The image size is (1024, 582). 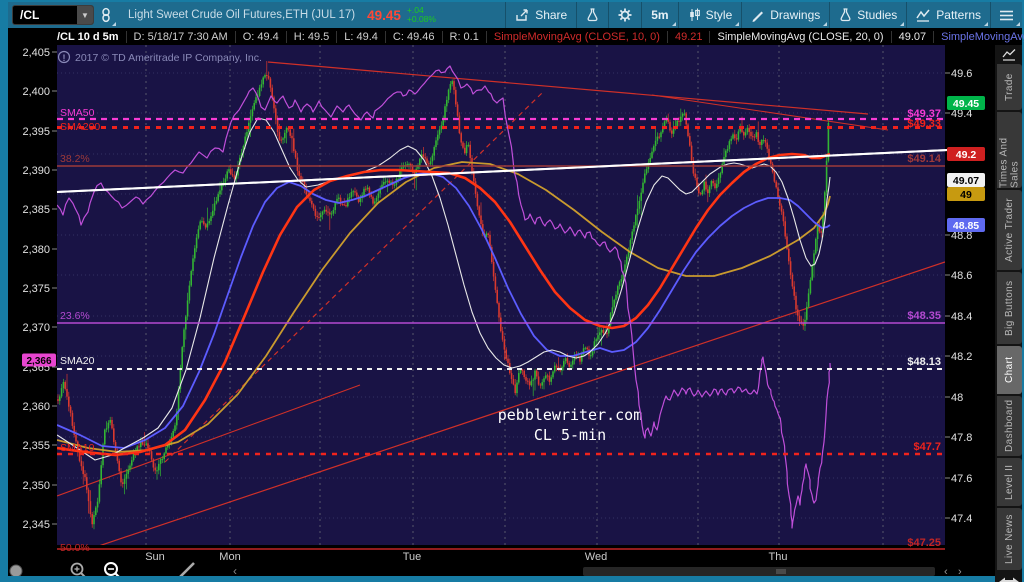 I want to click on flask-icon, so click(x=592, y=15).